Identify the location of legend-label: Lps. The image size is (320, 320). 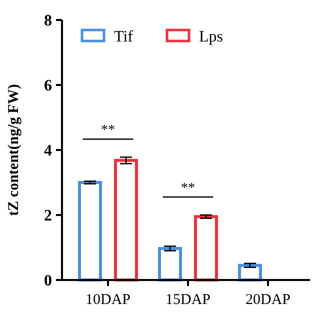
(211, 37).